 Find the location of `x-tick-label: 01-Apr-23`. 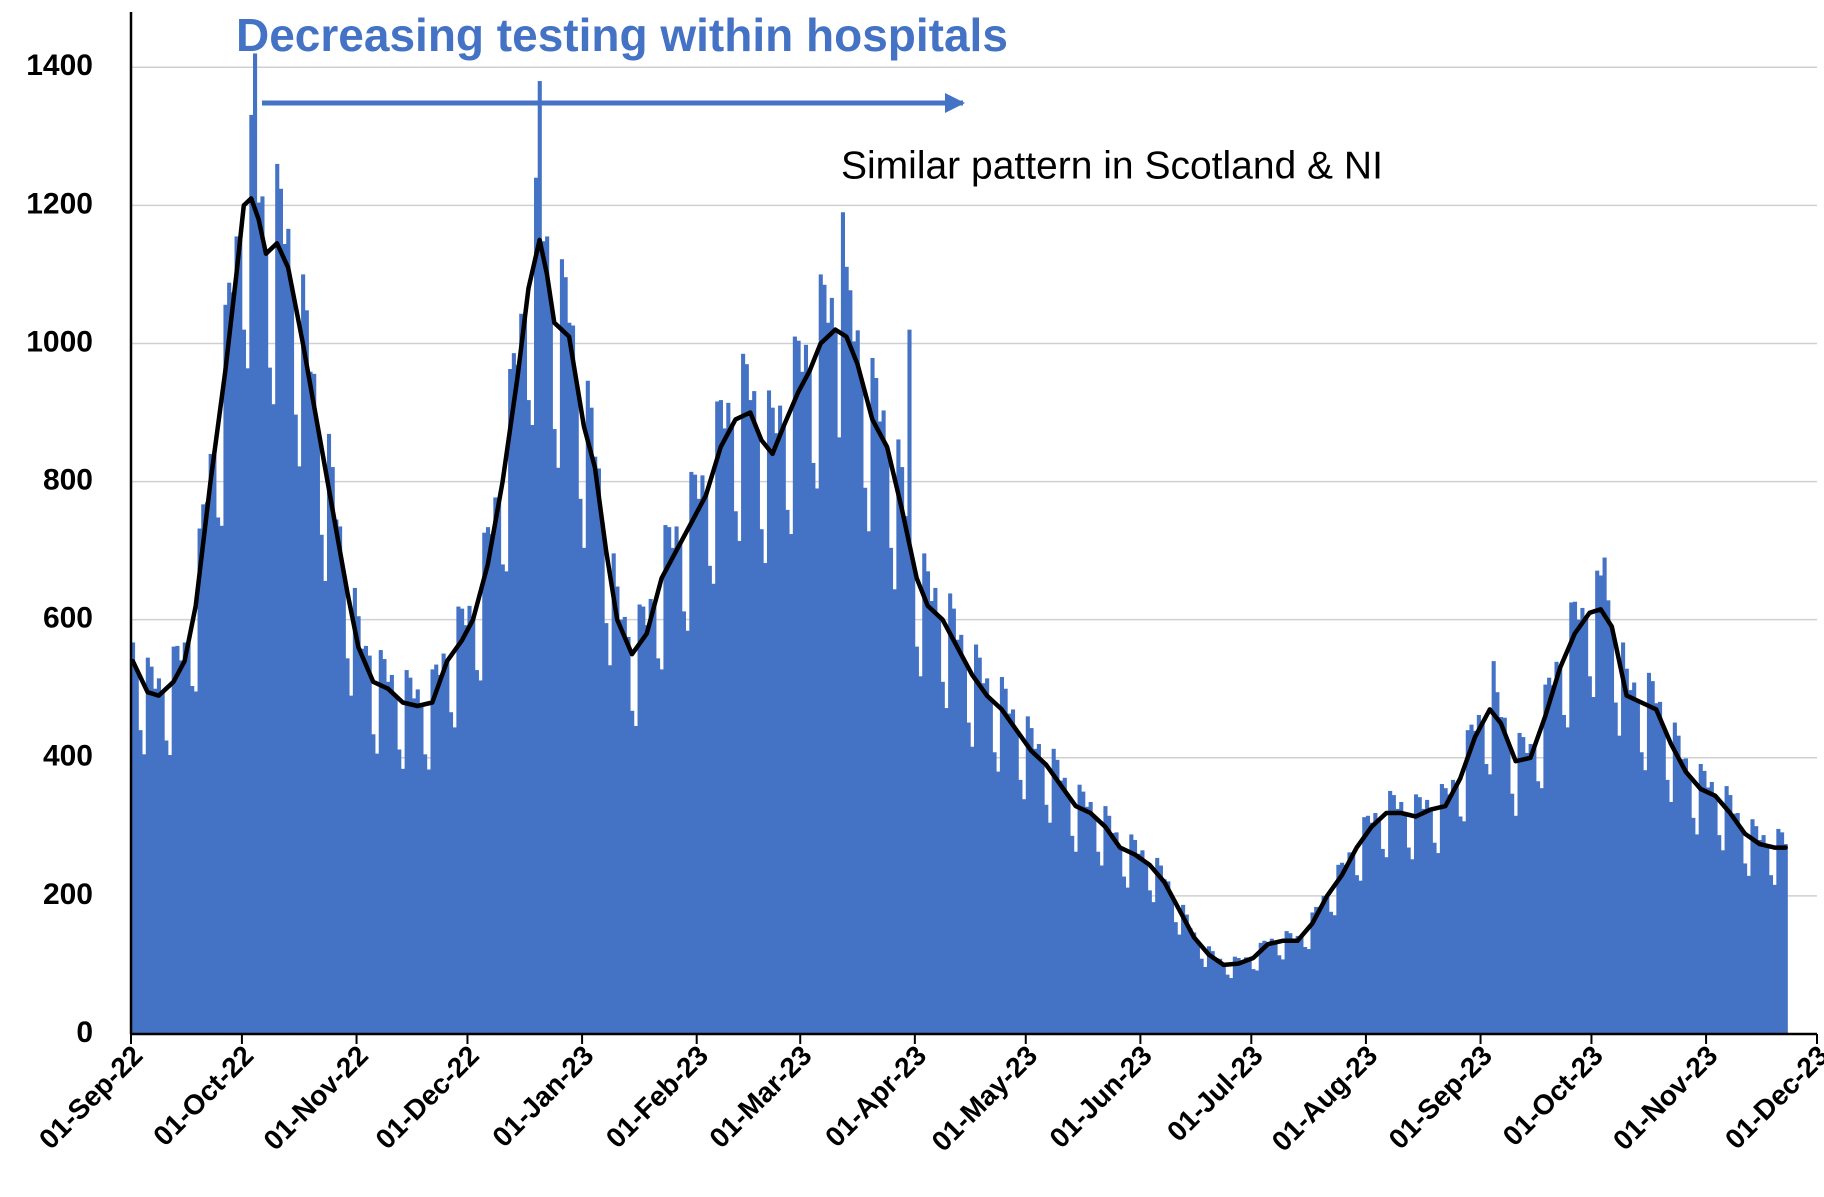

x-tick-label: 01-Apr-23 is located at coordinates (875, 1096).